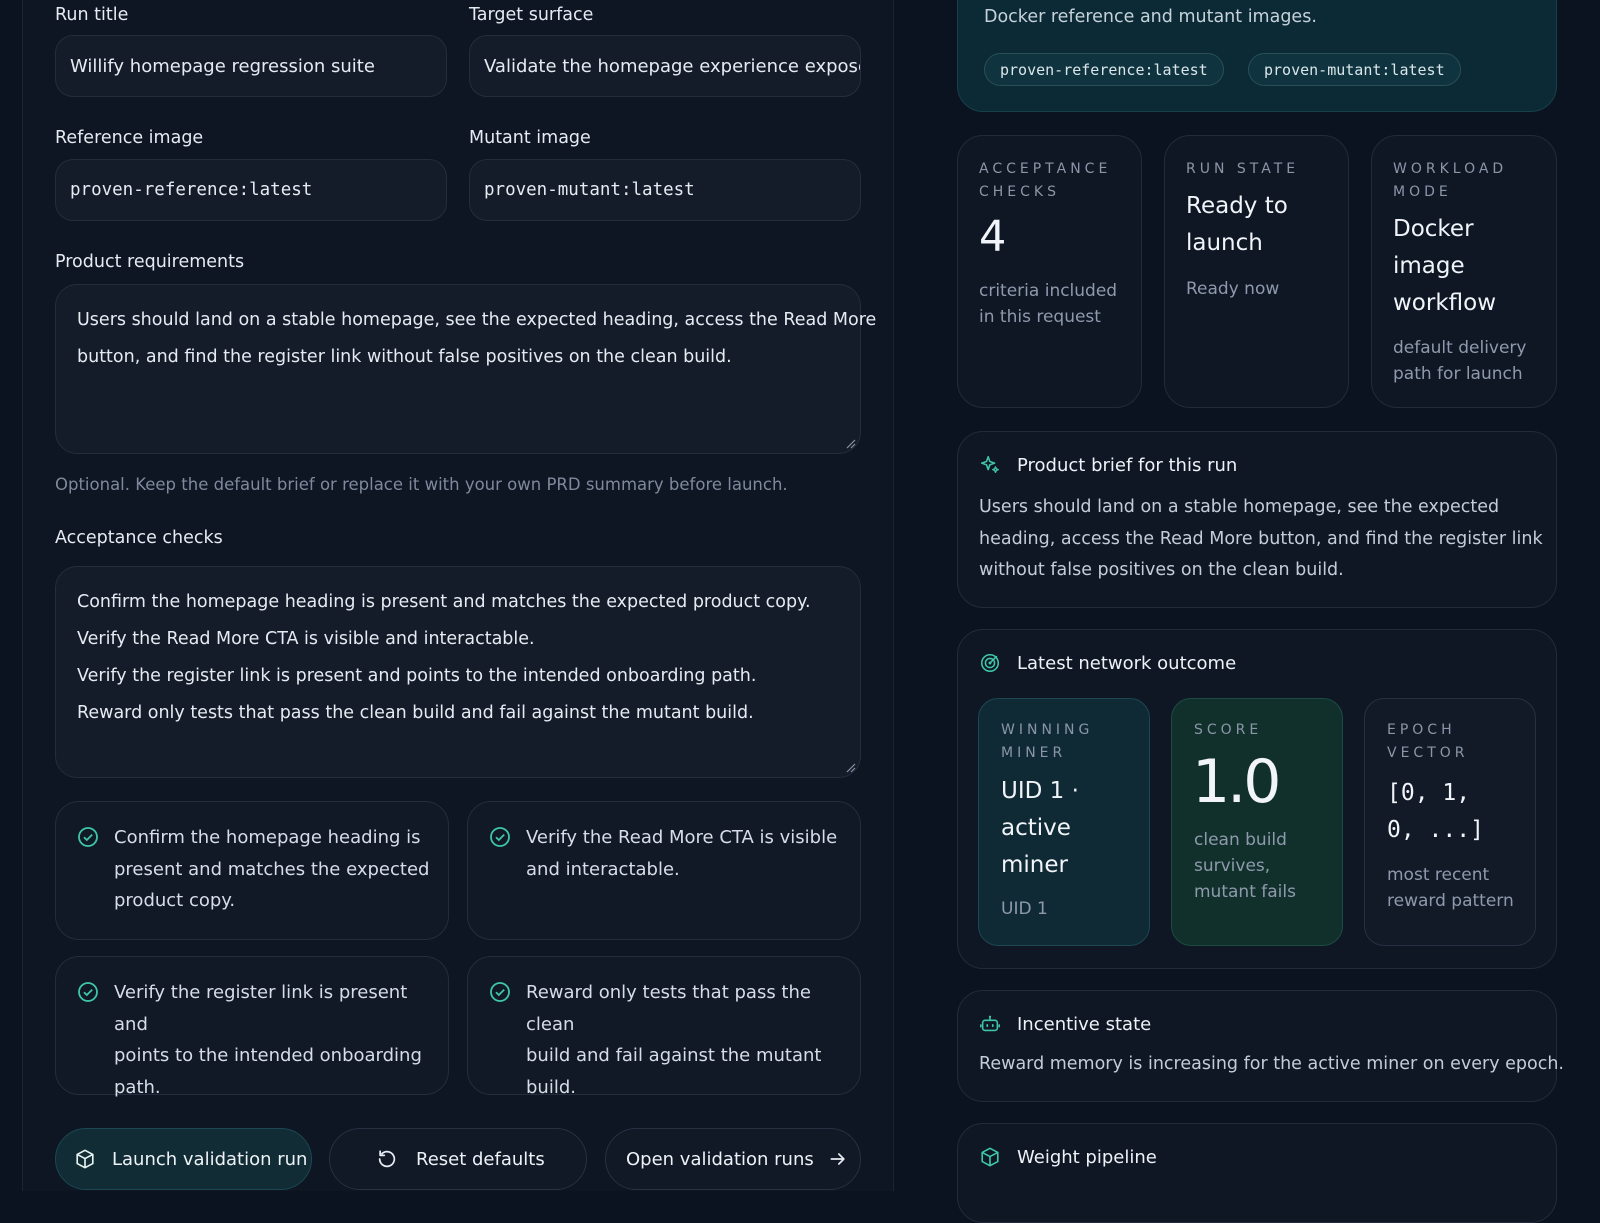  What do you see at coordinates (665, 66) in the screenshot?
I see `target-surface-input: Validate the homepage experience exposed` at bounding box center [665, 66].